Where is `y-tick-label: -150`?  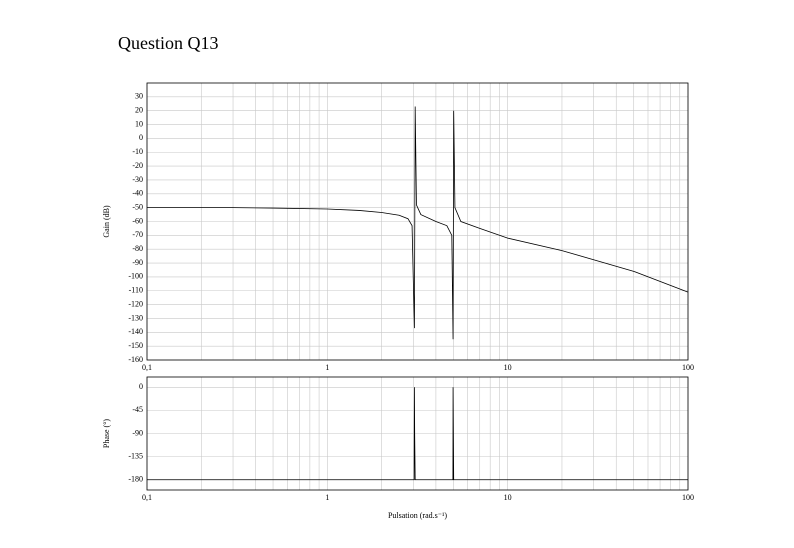
y-tick-label: -150 is located at coordinates (135, 345).